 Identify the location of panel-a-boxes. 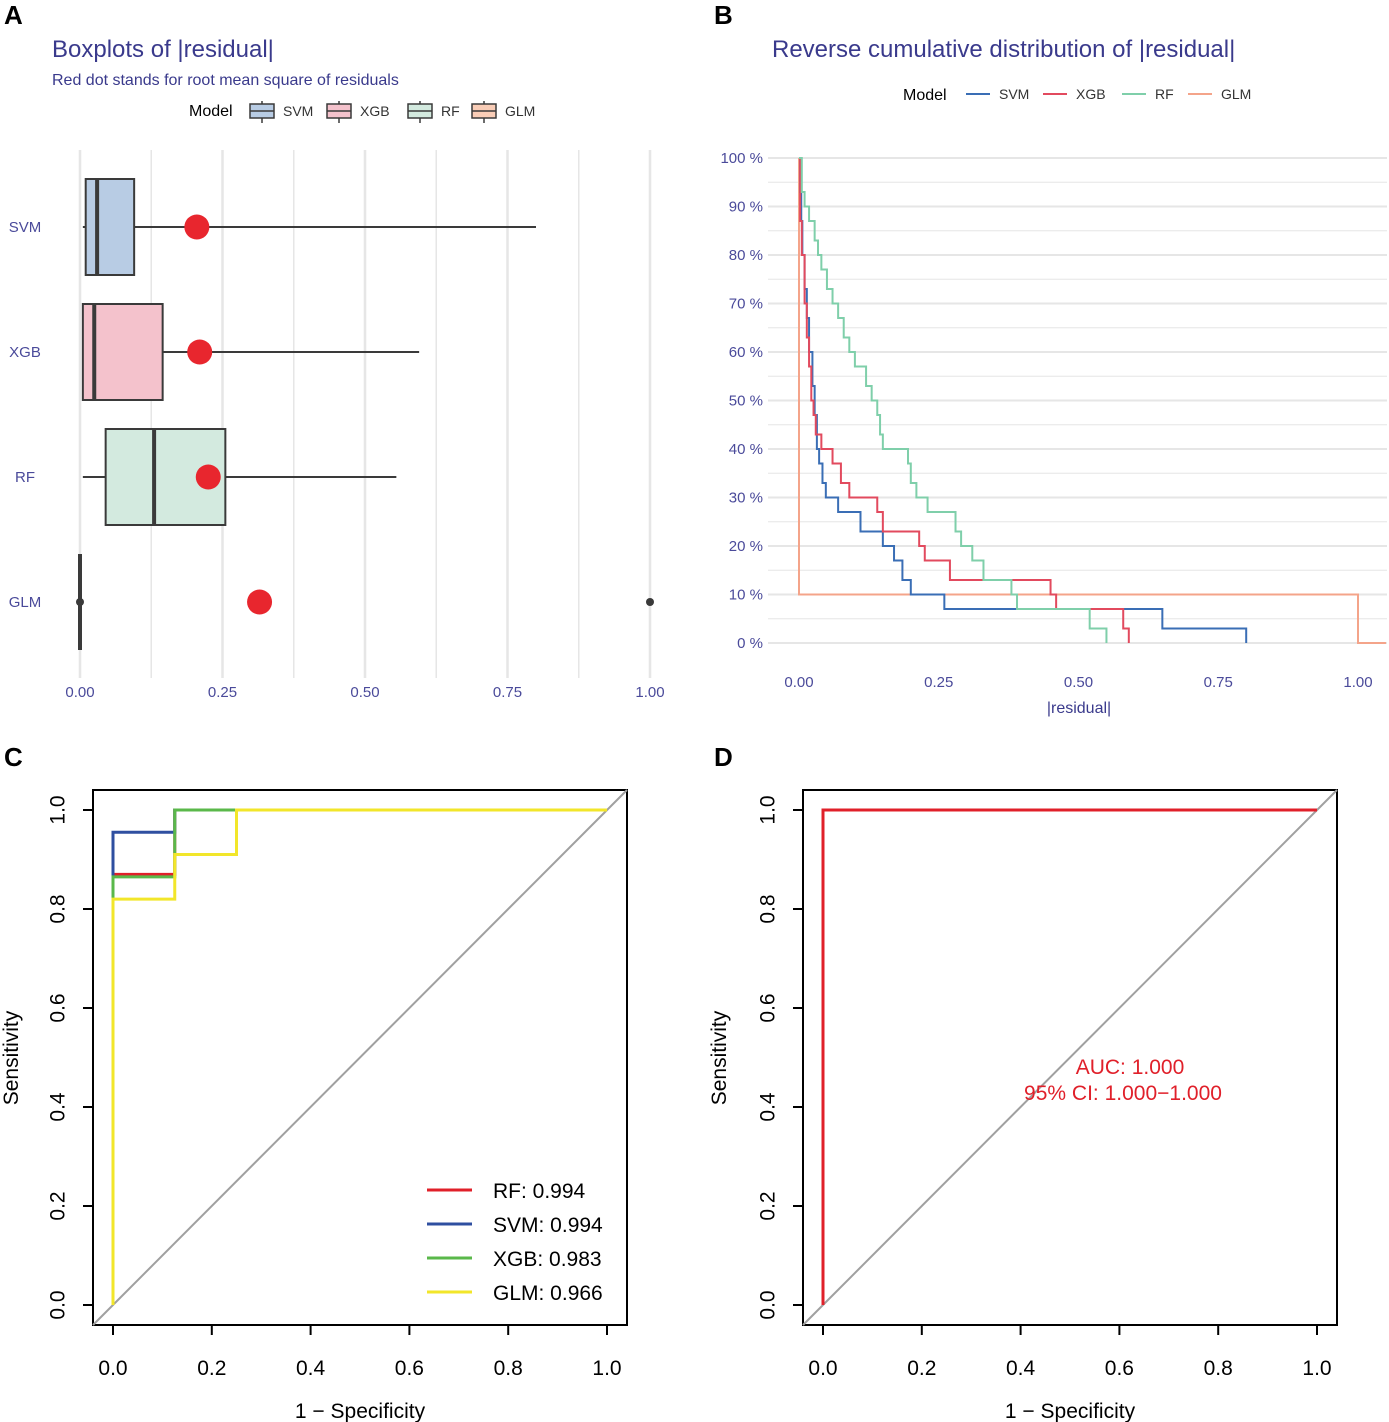
(365, 414).